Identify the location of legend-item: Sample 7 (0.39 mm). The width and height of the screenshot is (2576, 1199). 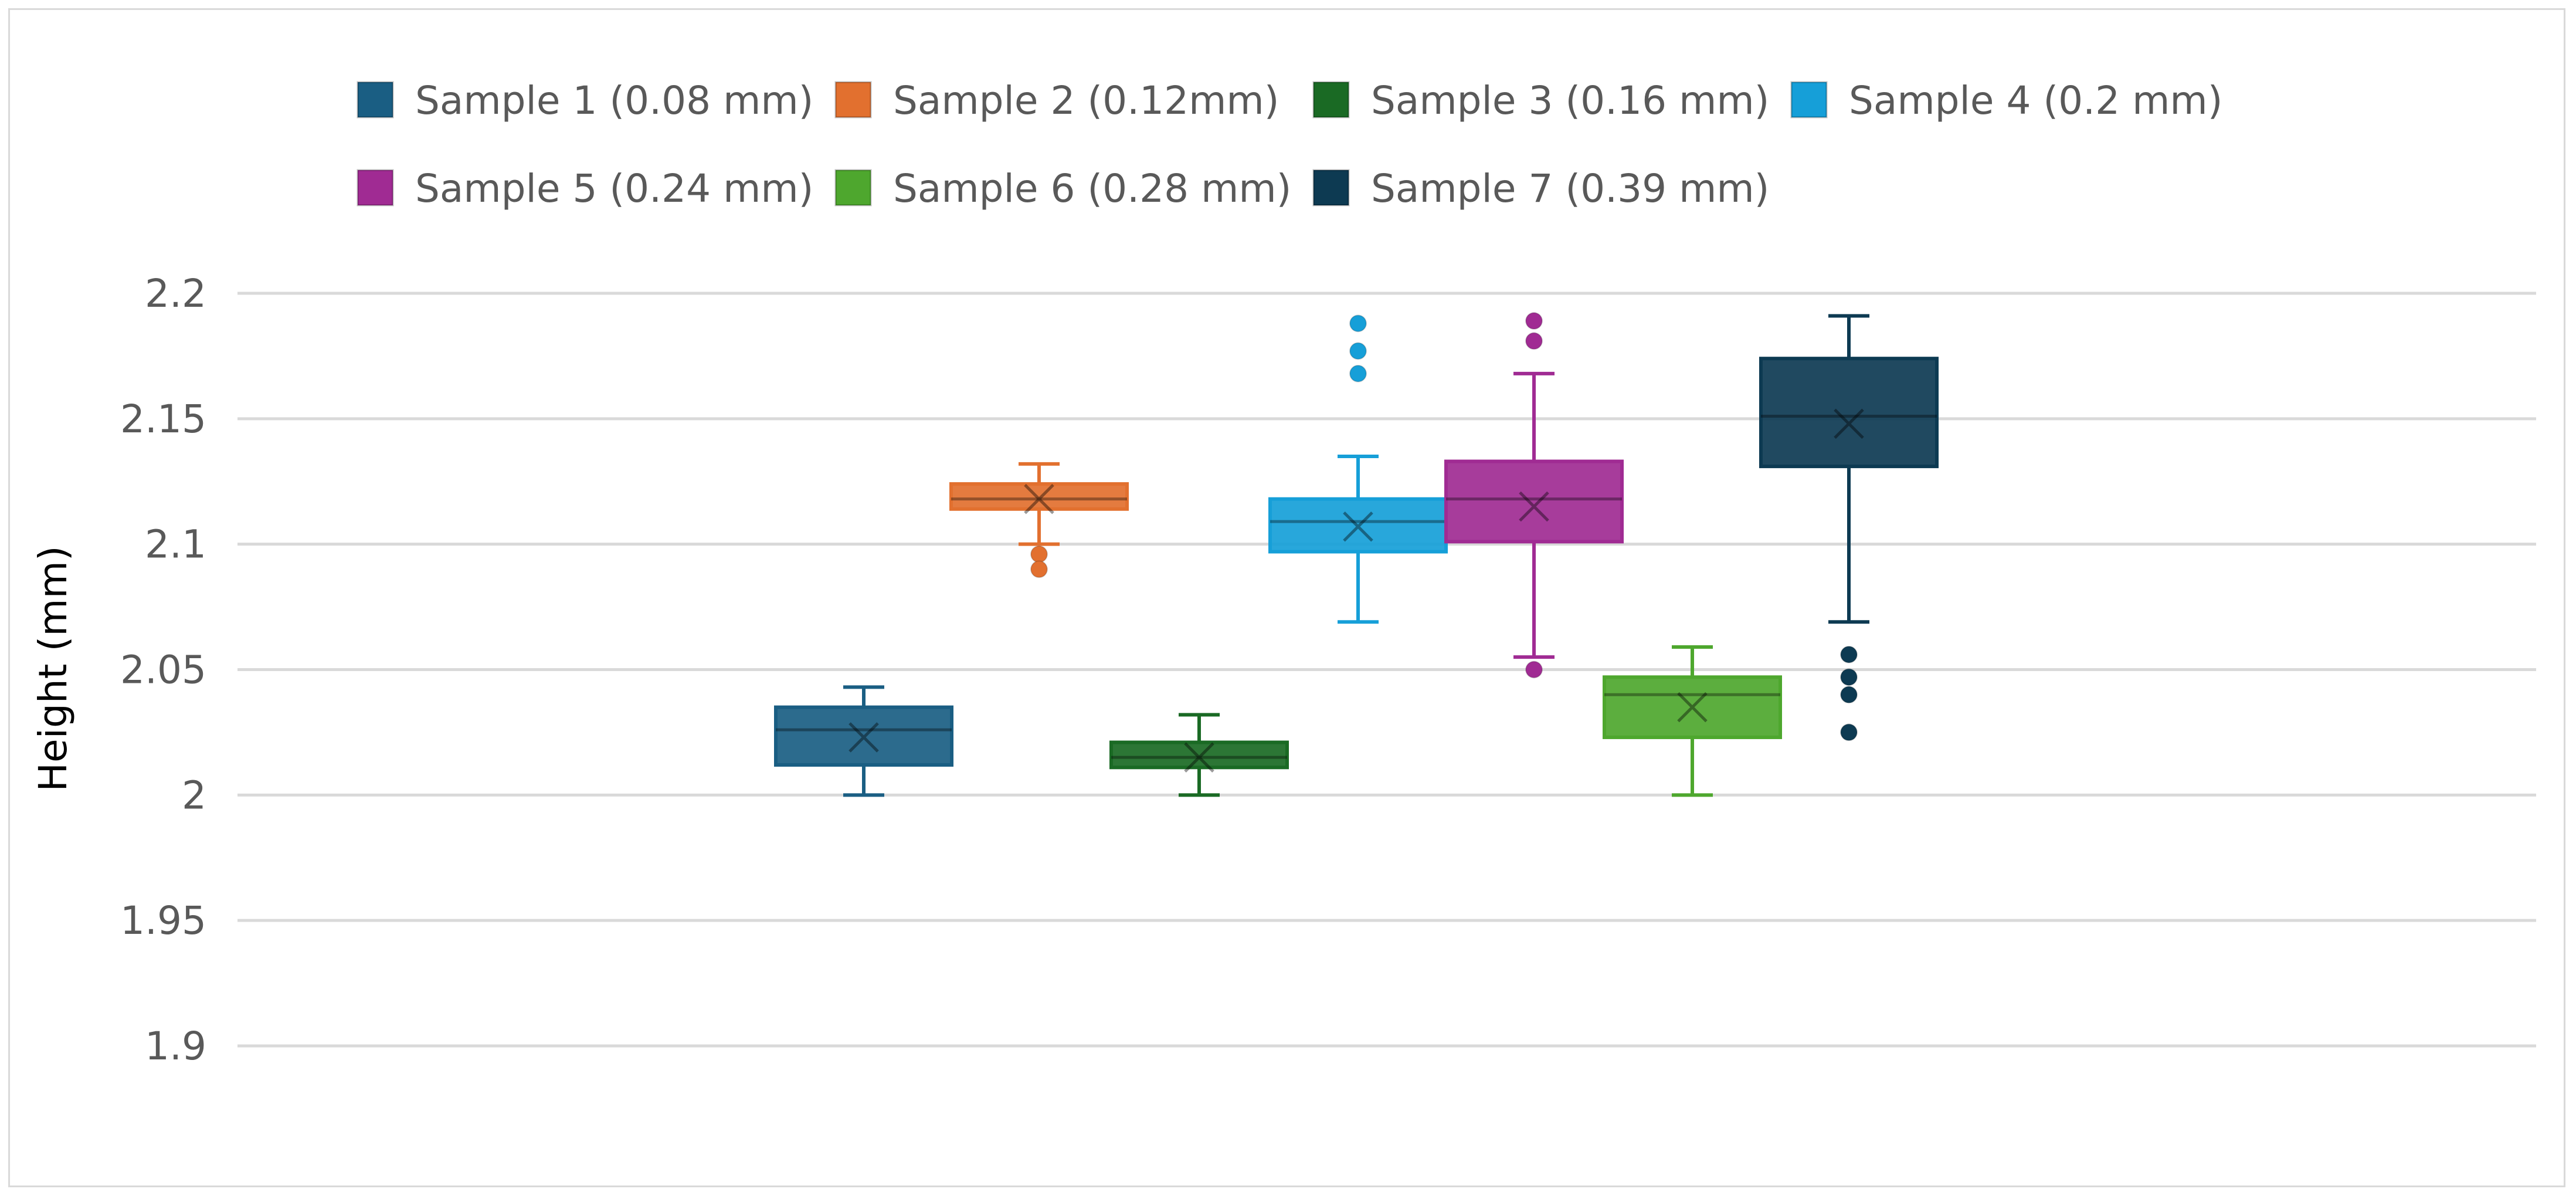
(1540, 188).